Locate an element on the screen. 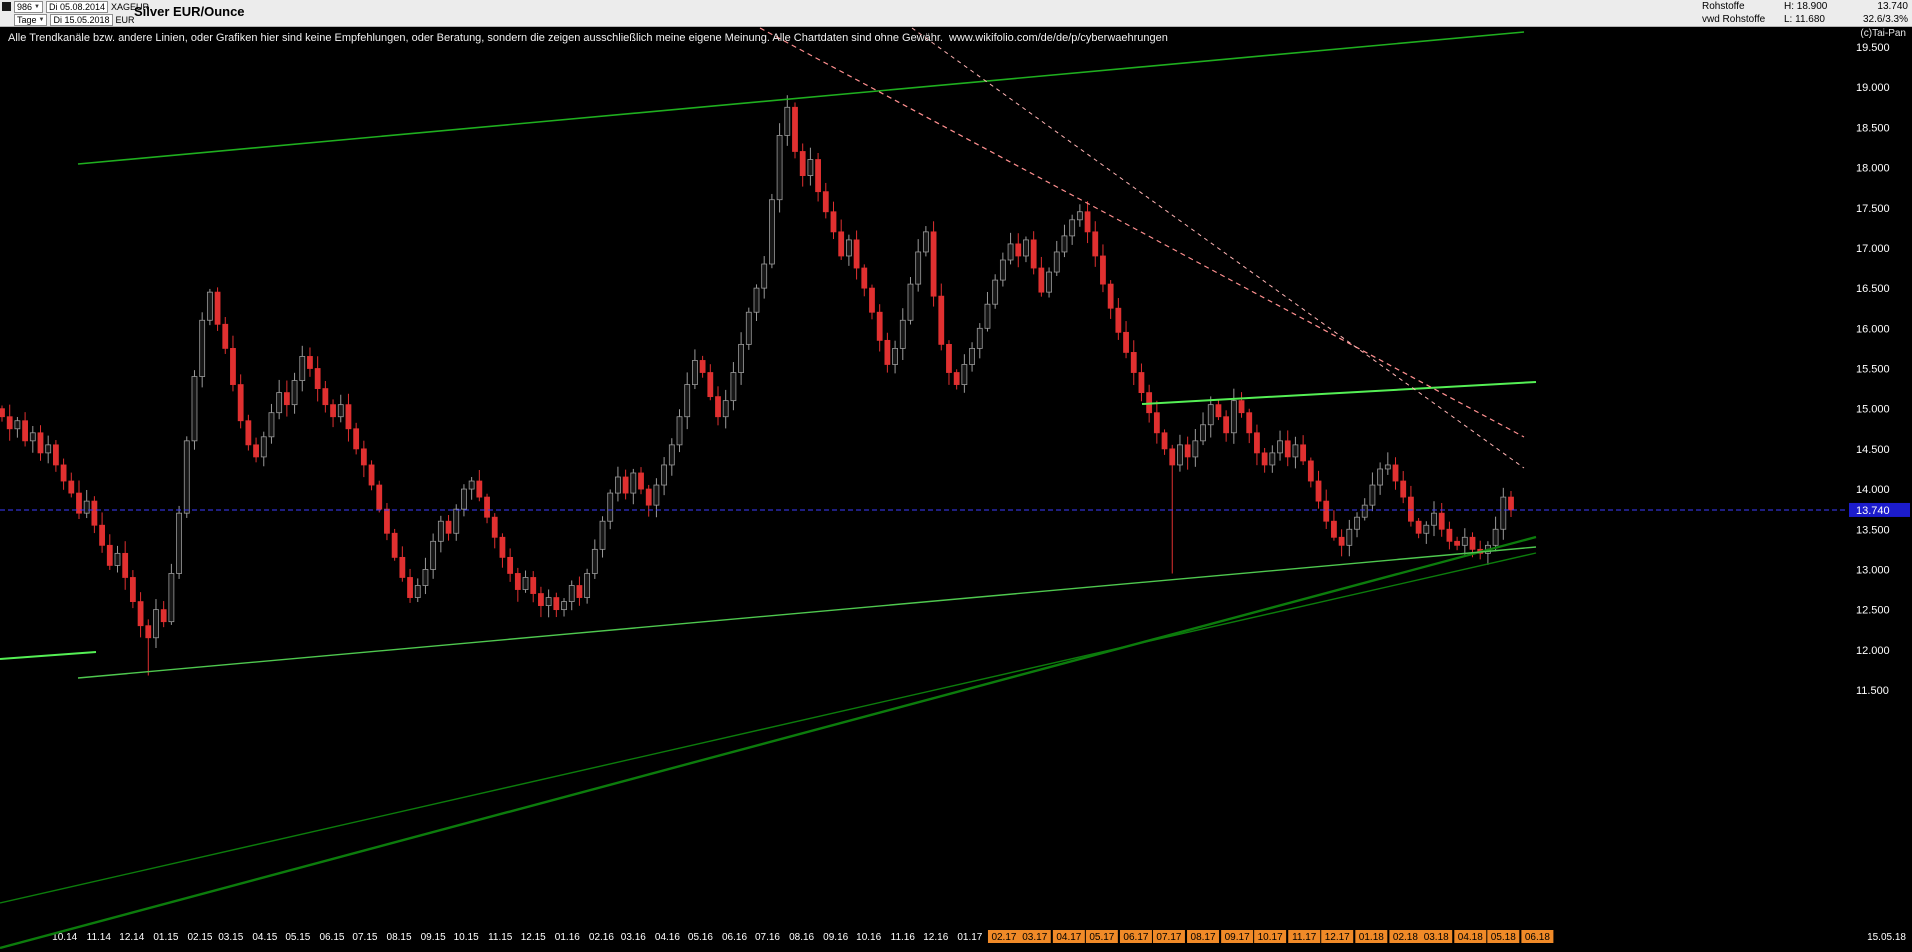 This screenshot has height=952, width=1912. price-axis-label: 19.500 is located at coordinates (1873, 48).